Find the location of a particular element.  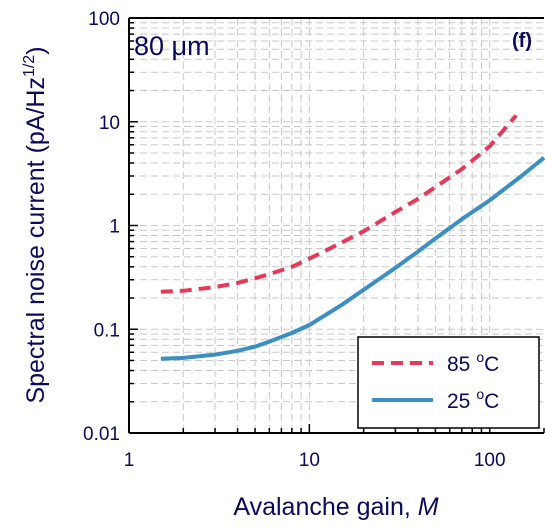

y-tick-label: 0.1 is located at coordinates (107, 330).